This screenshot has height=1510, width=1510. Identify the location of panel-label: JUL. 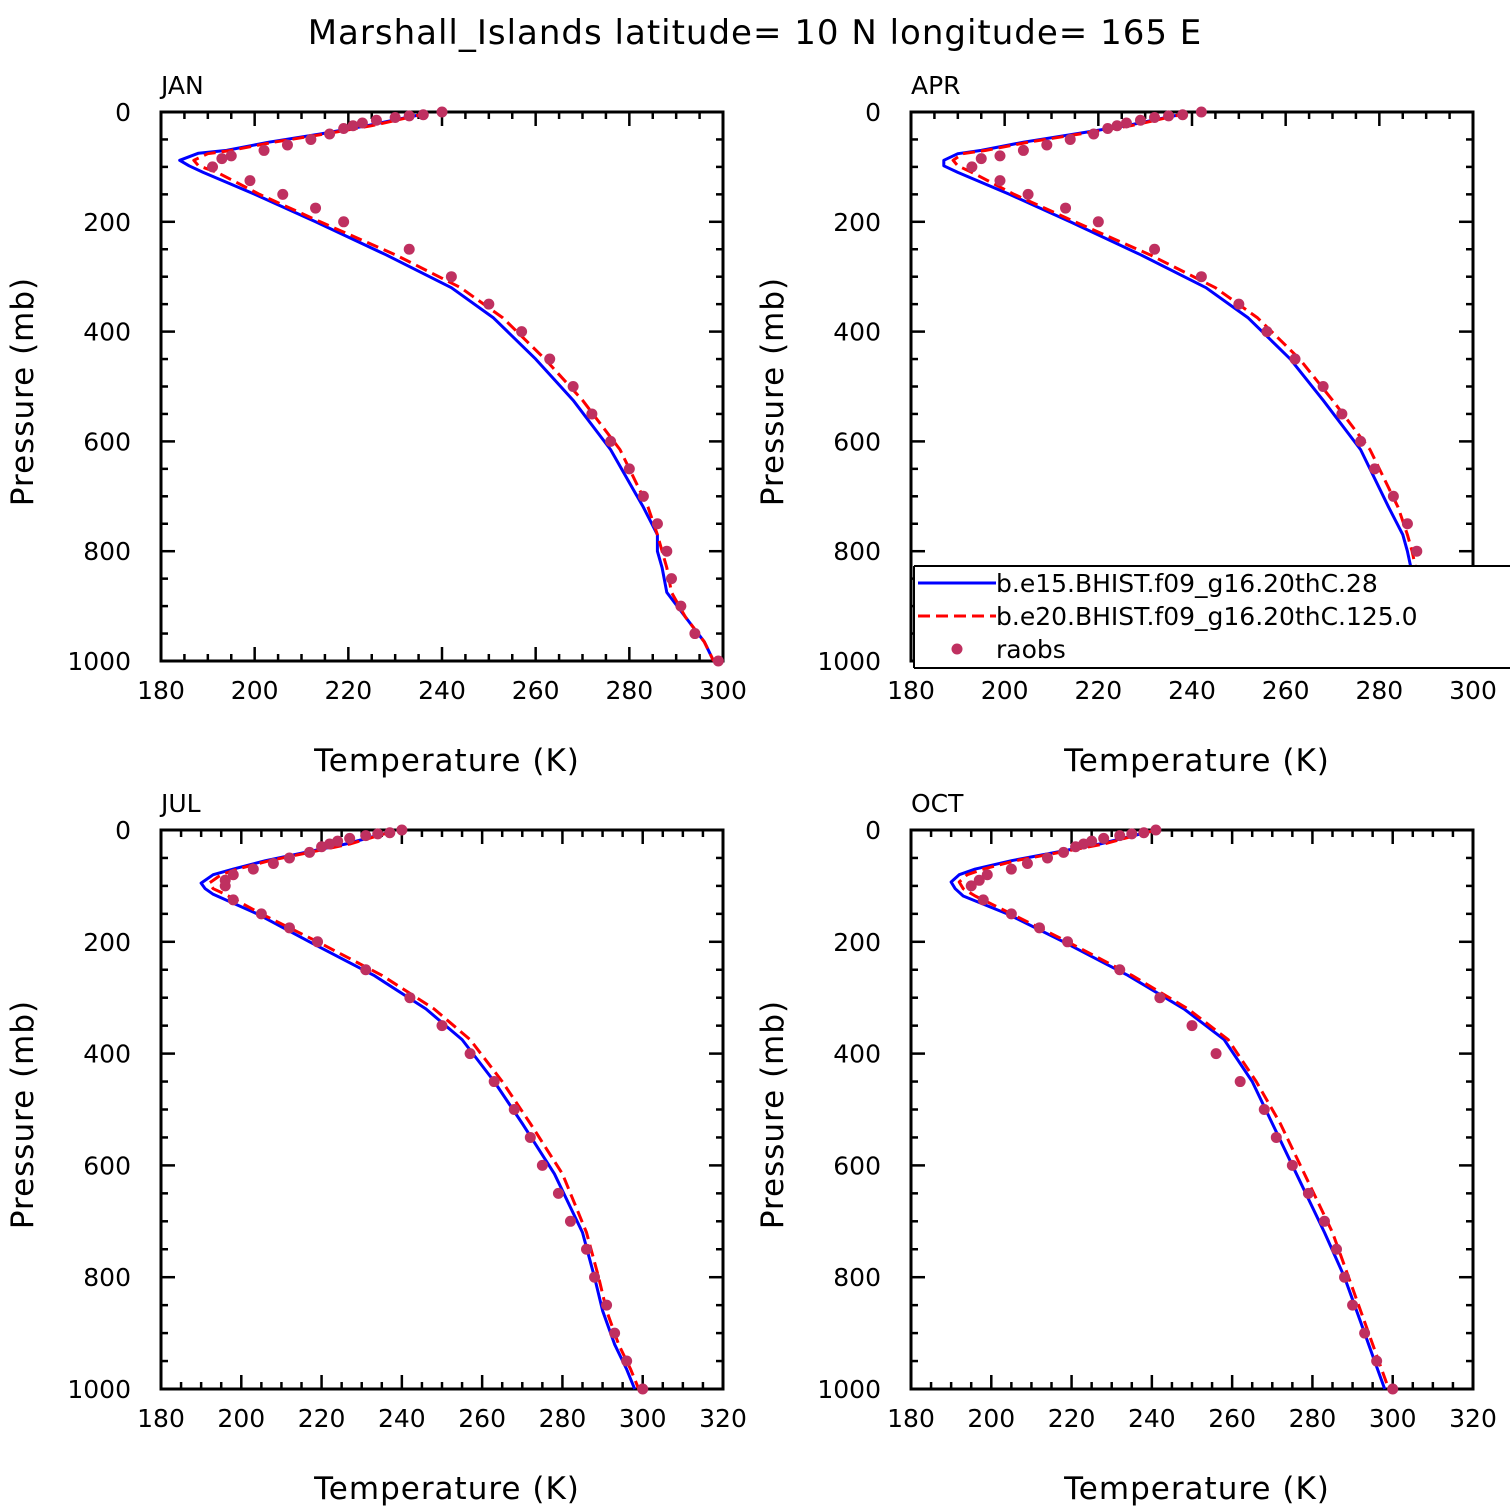
(180, 803).